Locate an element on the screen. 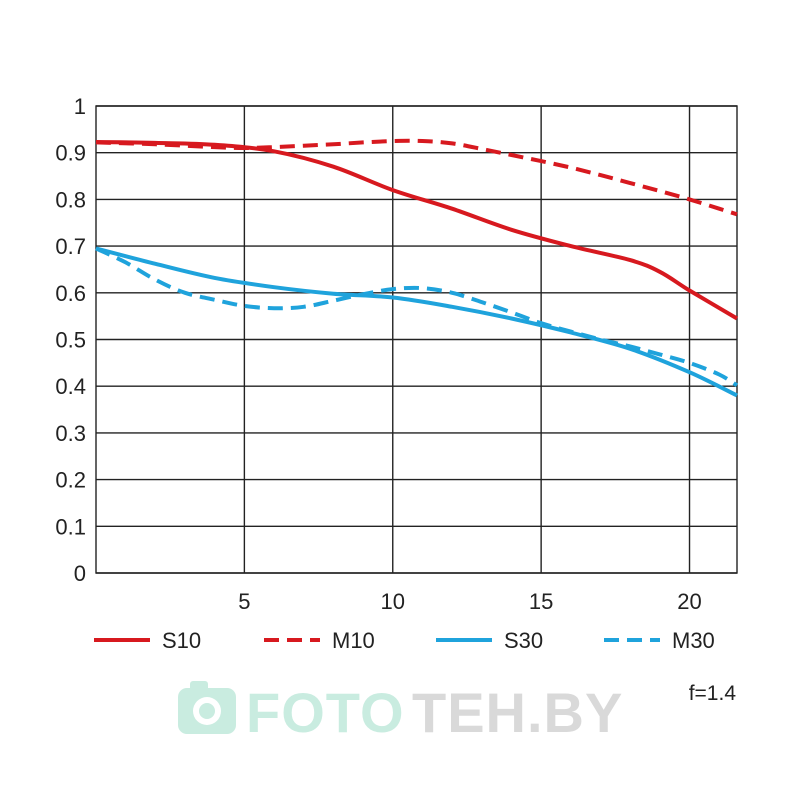  y-tick-label: 0 is located at coordinates (80, 573).